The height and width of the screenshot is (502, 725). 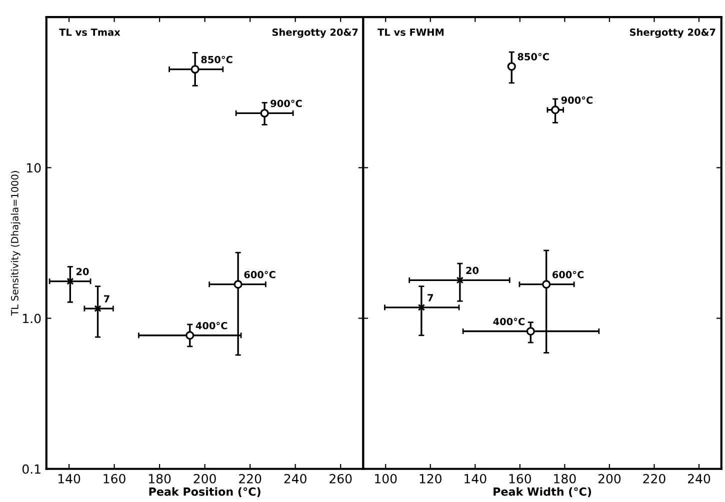 I want to click on x-tick-label: 120, so click(x=431, y=479).